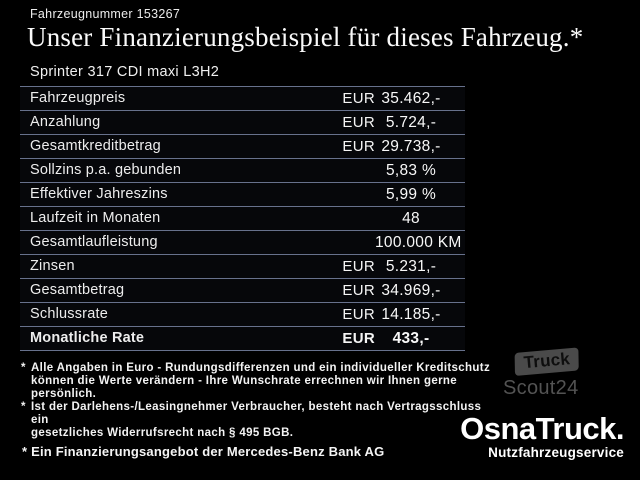 This screenshot has height=480, width=640. I want to click on row-label: Gesamtbetrag, so click(77, 290).